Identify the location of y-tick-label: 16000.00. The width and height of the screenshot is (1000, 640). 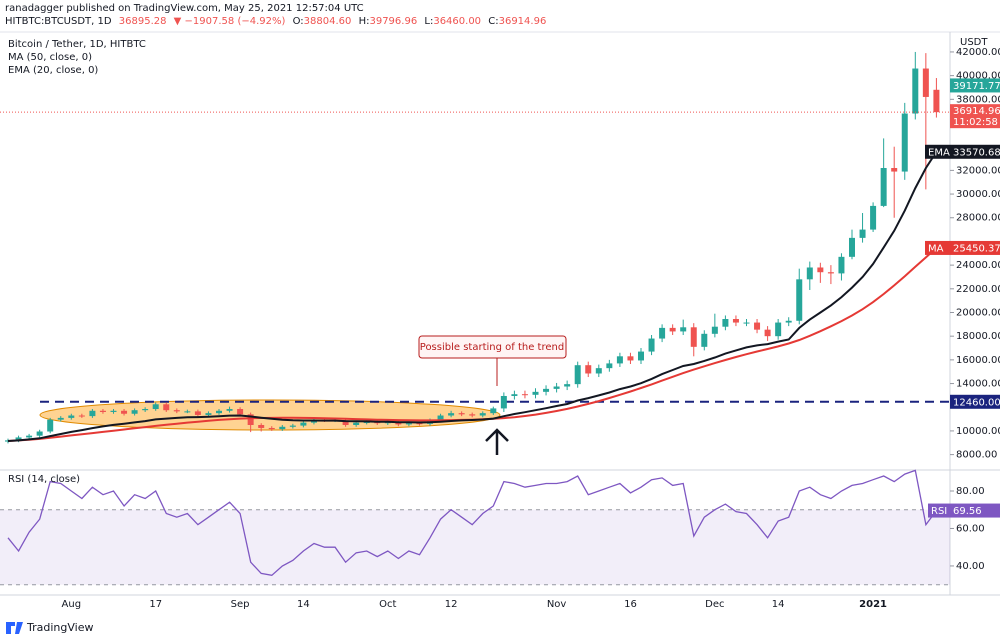
(978, 360).